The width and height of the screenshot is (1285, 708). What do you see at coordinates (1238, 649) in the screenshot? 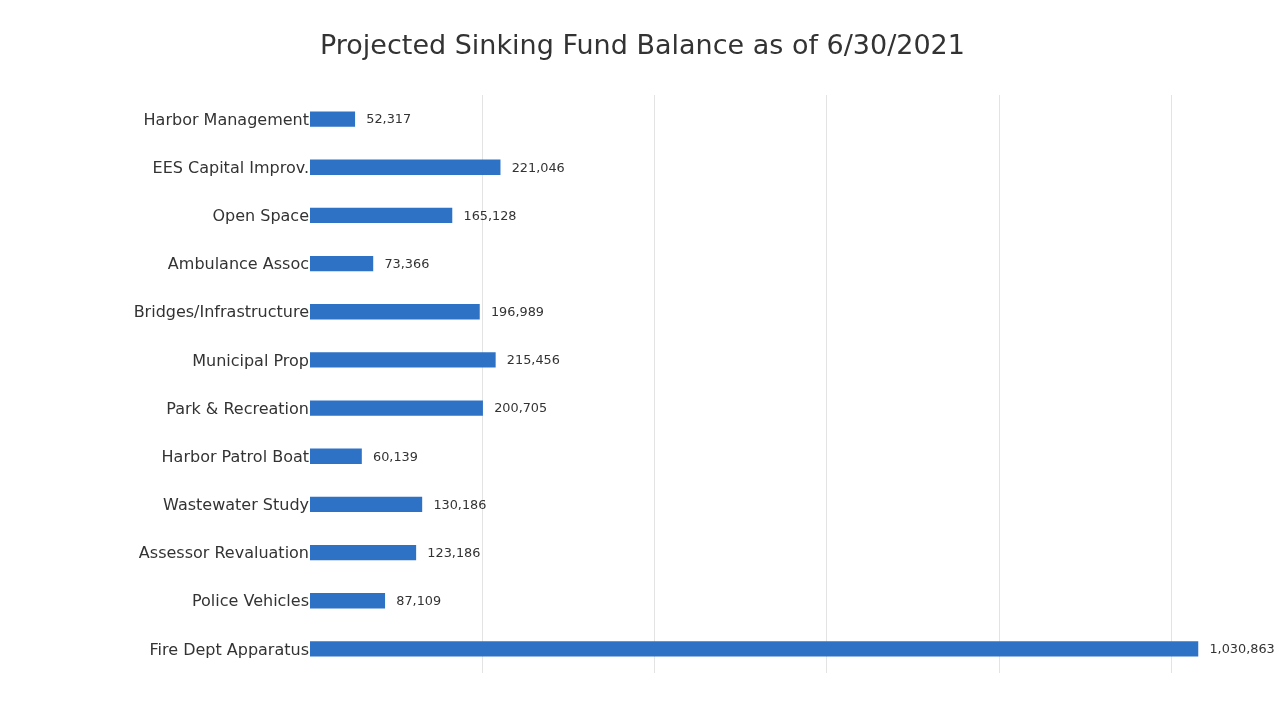
I see `data-label: 1,030,863` at bounding box center [1238, 649].